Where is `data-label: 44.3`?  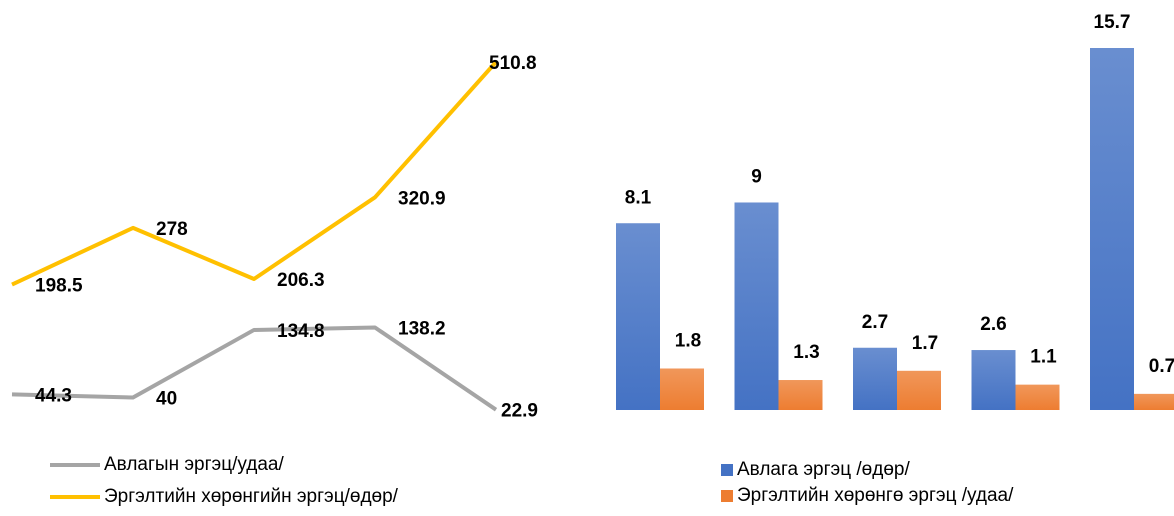
data-label: 44.3 is located at coordinates (53, 395).